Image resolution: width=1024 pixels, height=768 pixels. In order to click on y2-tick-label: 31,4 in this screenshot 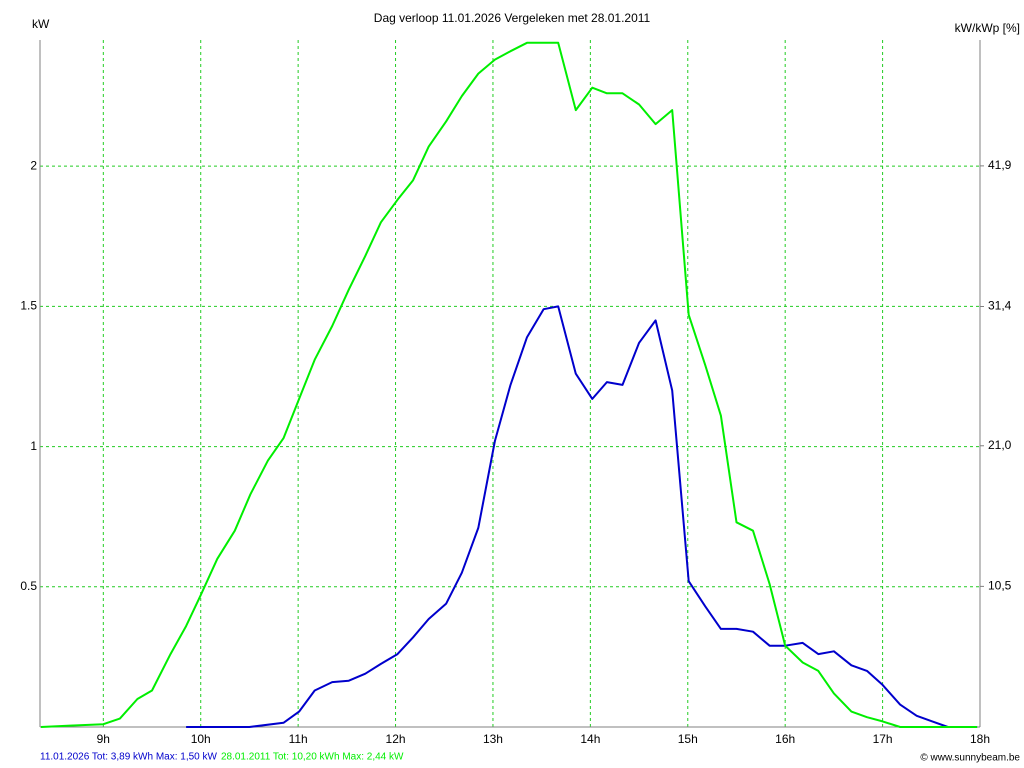, I will do `click(1000, 306)`.